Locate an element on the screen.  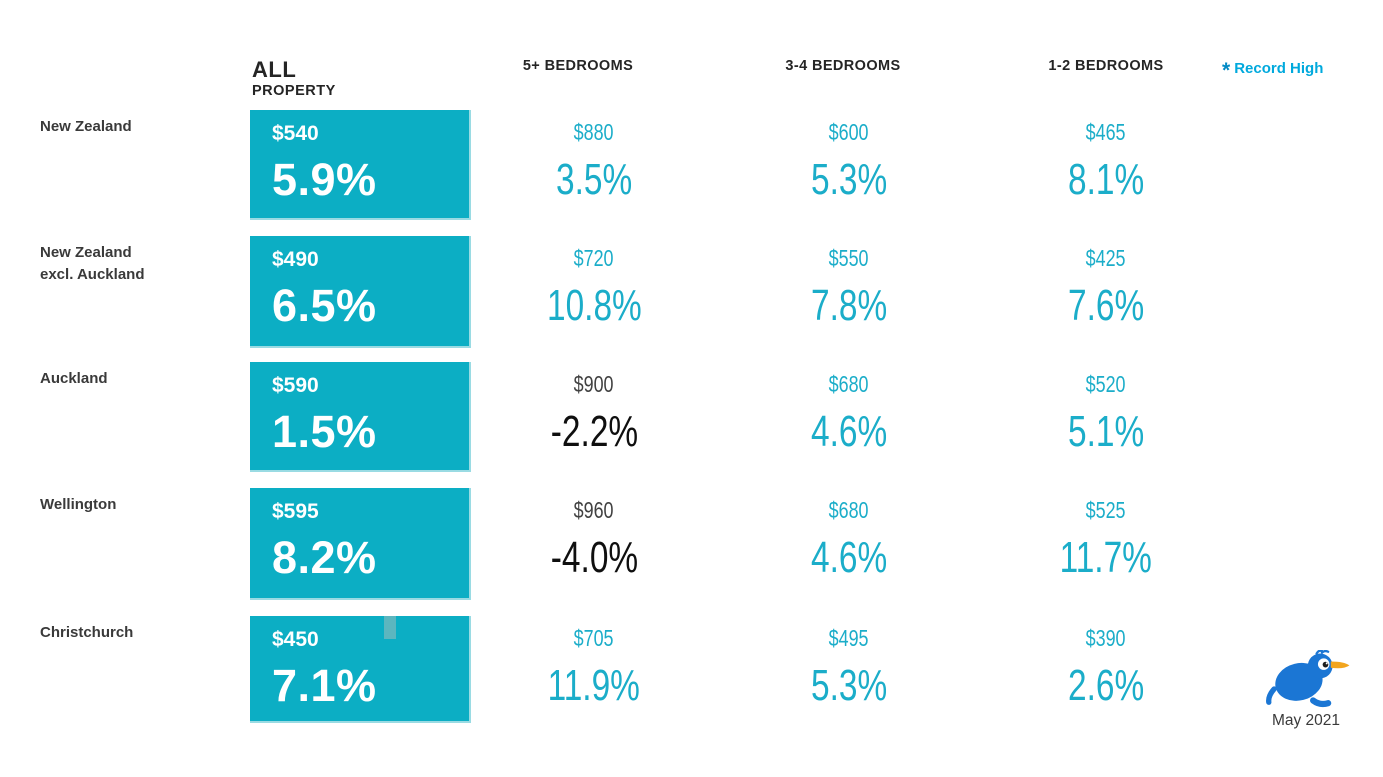
change-value: -4.0% is located at coordinates (594, 557).